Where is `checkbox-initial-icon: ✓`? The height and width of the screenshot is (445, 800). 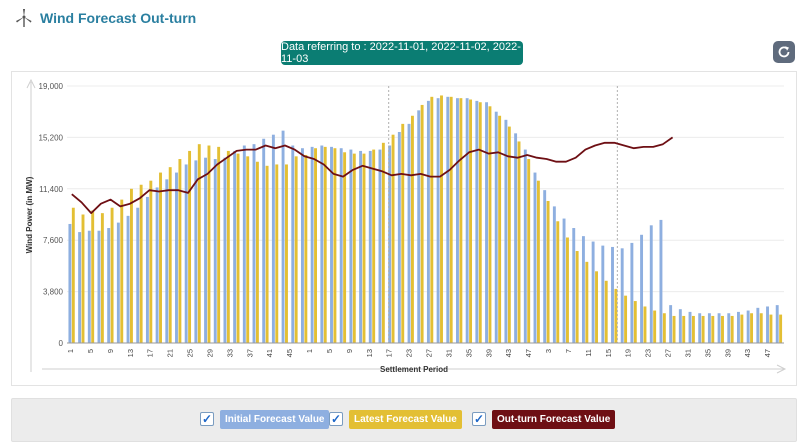 checkbox-initial-icon: ✓ is located at coordinates (207, 419).